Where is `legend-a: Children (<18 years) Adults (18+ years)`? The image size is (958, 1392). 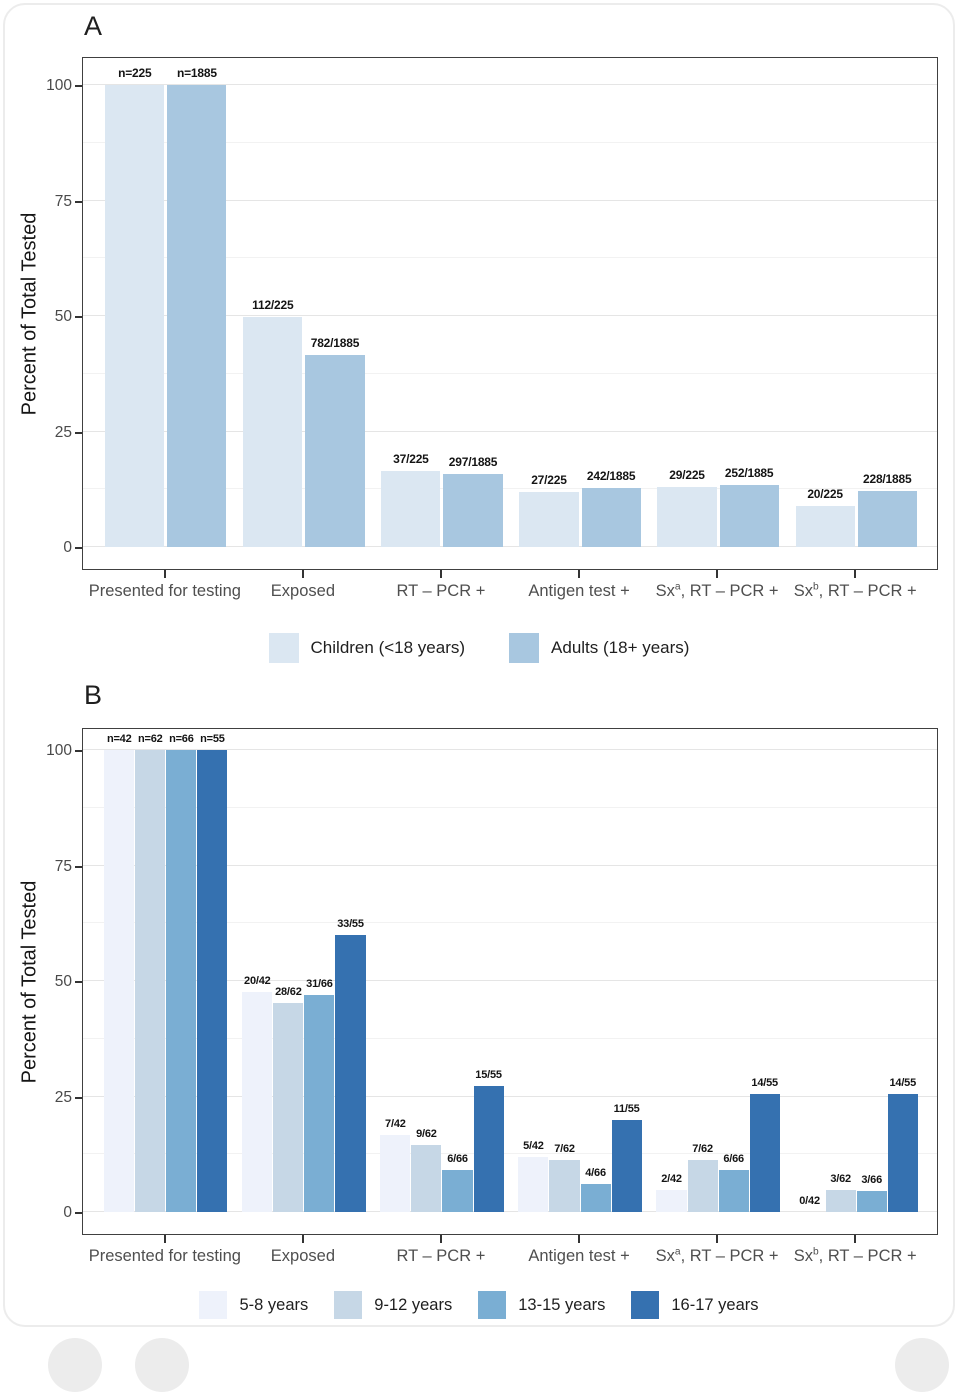
legend-a: Children (<18 years) Adults (18+ years) is located at coordinates (479, 648).